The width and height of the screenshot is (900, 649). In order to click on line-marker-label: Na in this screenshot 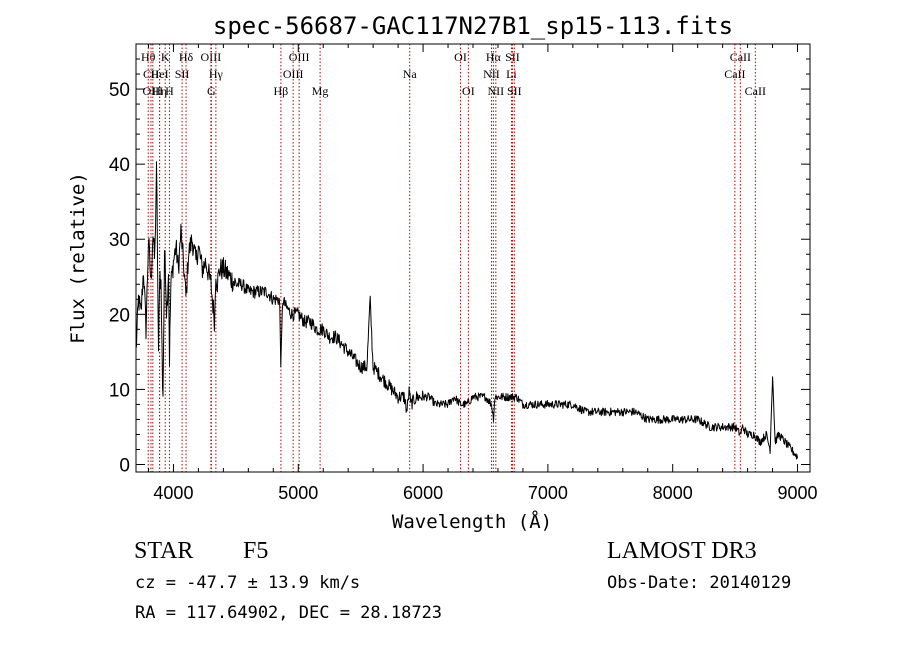, I will do `click(410, 74)`.